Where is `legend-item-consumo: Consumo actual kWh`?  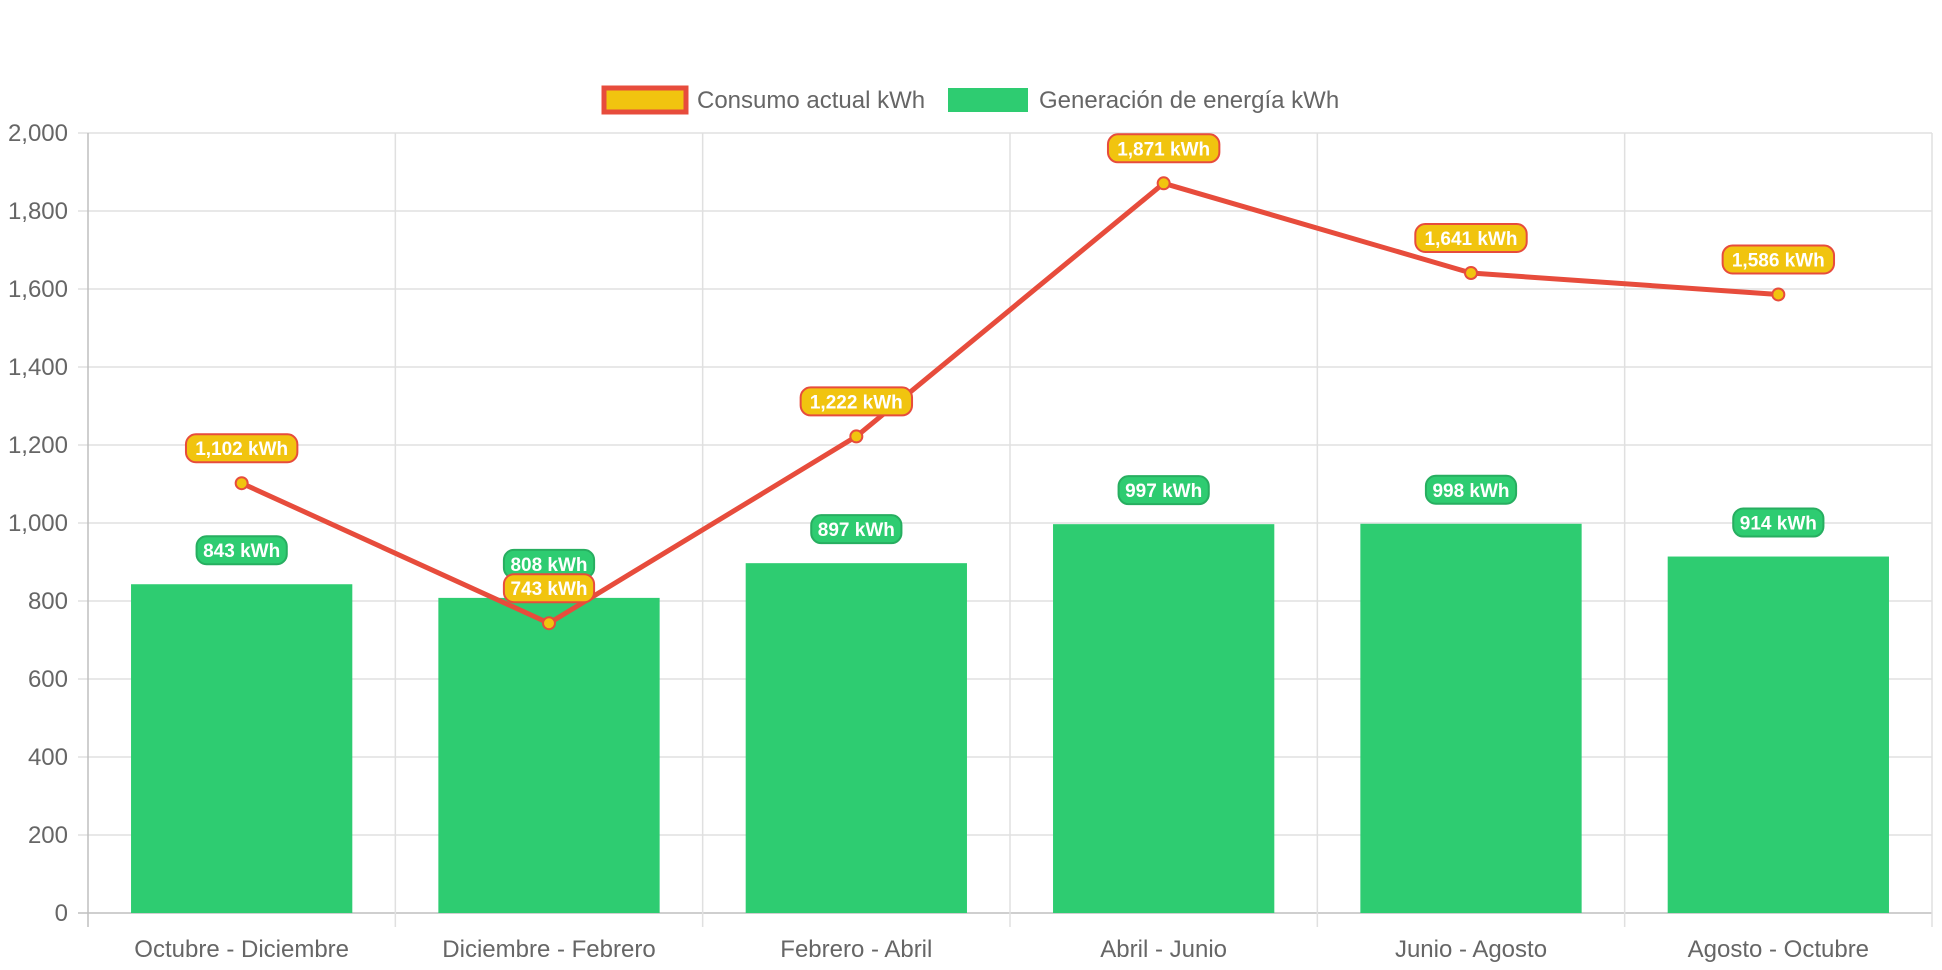
legend-item-consumo: Consumo actual kWh is located at coordinates (763, 100).